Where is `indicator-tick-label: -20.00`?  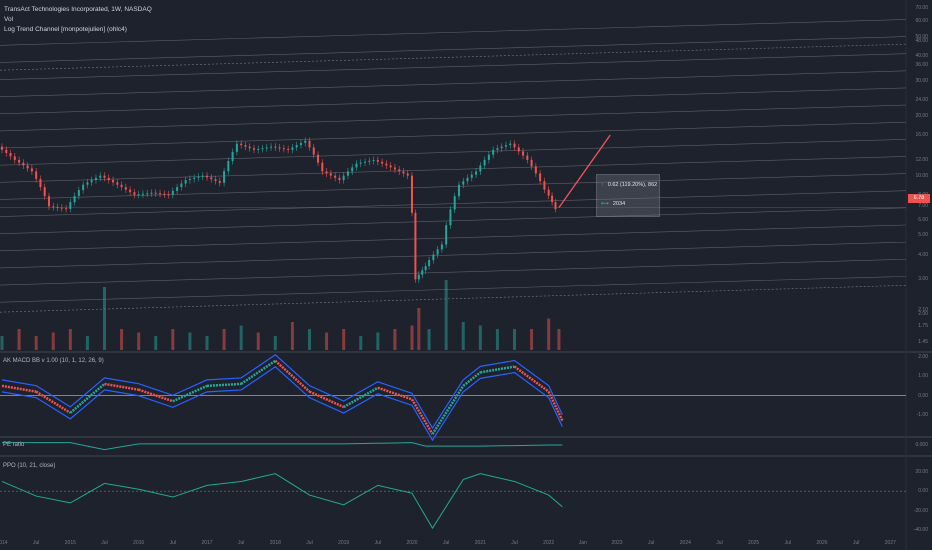
indicator-tick-label: -20.00 is located at coordinates (920, 510).